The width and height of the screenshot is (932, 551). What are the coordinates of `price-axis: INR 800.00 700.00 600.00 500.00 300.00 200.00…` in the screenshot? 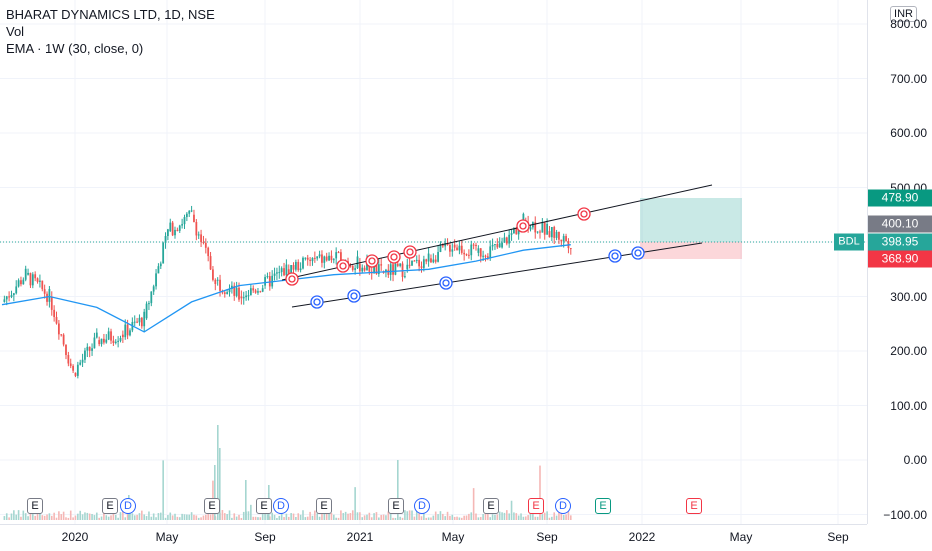 It's located at (899, 262).